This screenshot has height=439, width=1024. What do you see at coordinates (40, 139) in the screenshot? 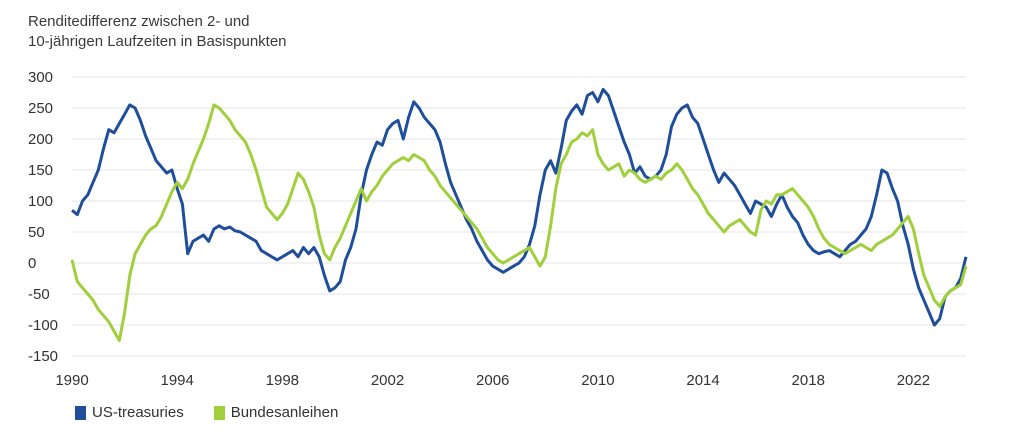
I see `y-tick-label: 200` at bounding box center [40, 139].